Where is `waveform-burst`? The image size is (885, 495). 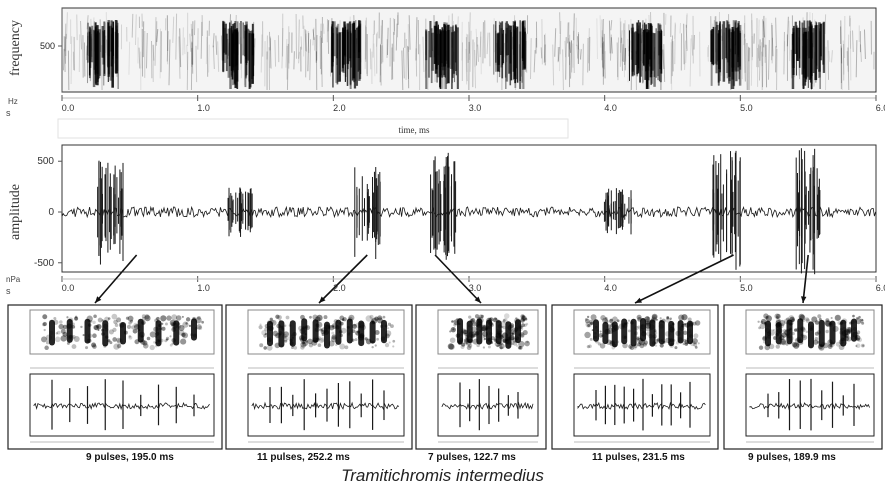 waveform-burst is located at coordinates (367, 213).